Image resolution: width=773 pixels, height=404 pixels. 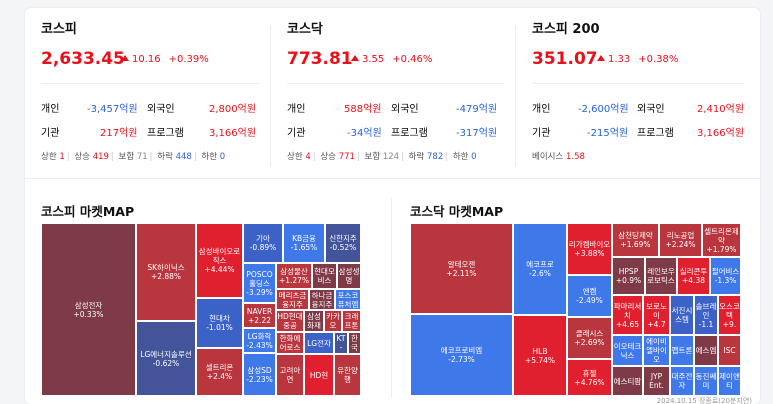 I want to click on kospi200-program-label: 프로그램, so click(x=655, y=133).